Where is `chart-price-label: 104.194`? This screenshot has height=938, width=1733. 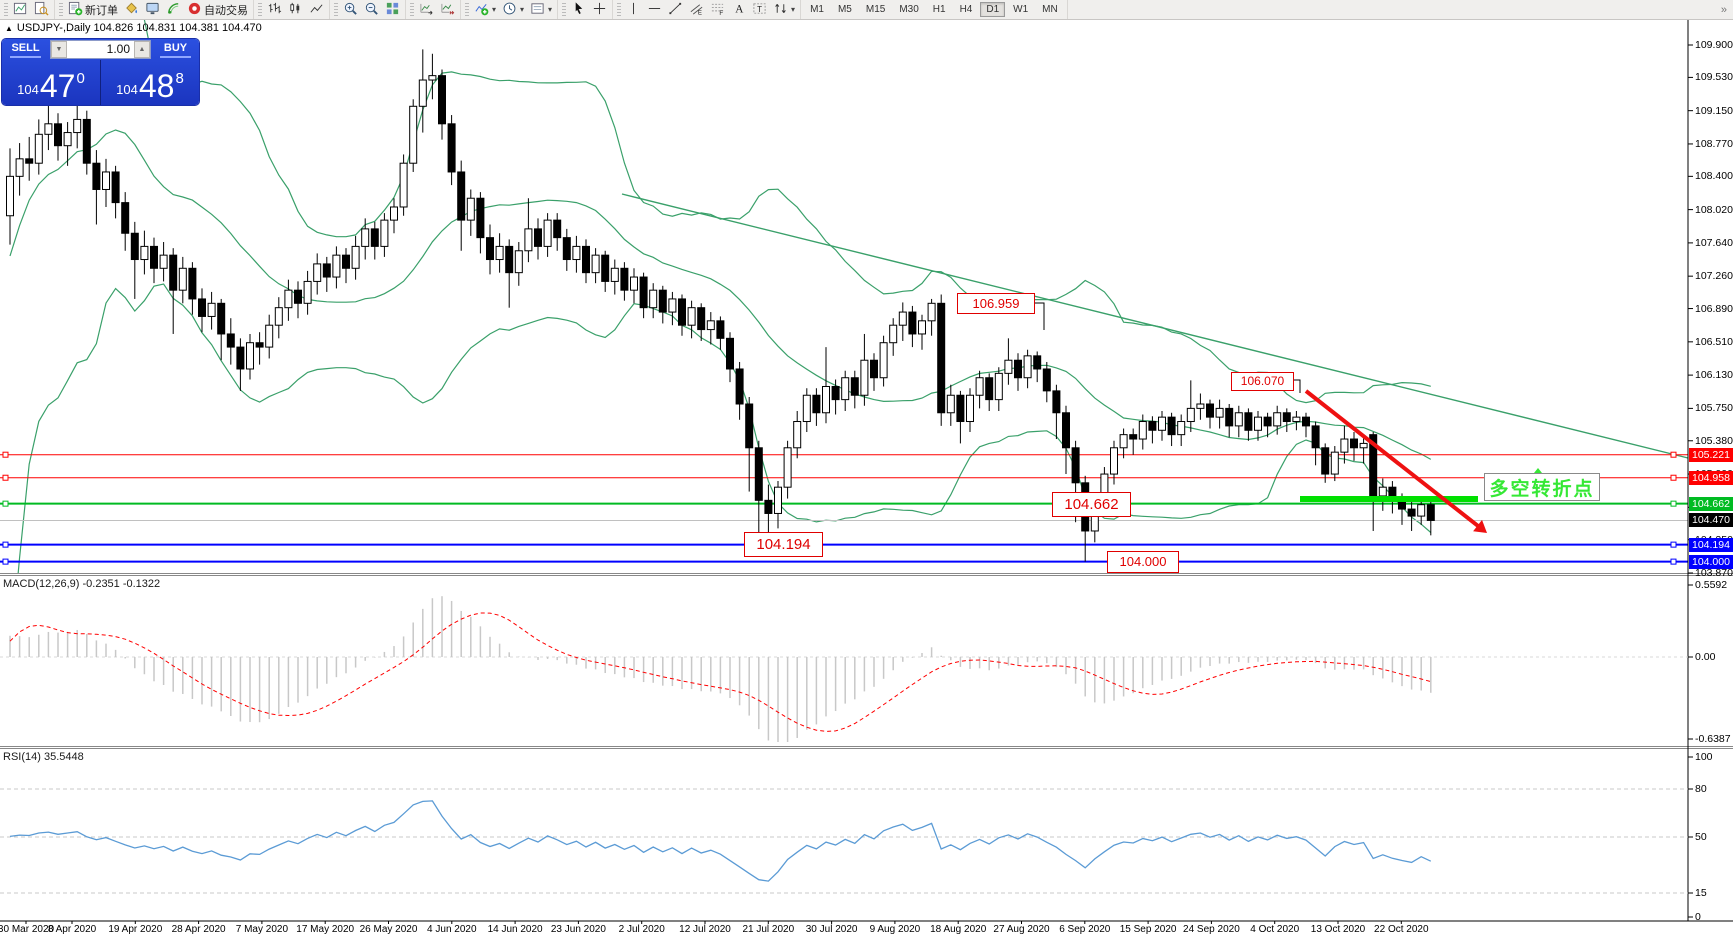
chart-price-label: 104.194 is located at coordinates (783, 544).